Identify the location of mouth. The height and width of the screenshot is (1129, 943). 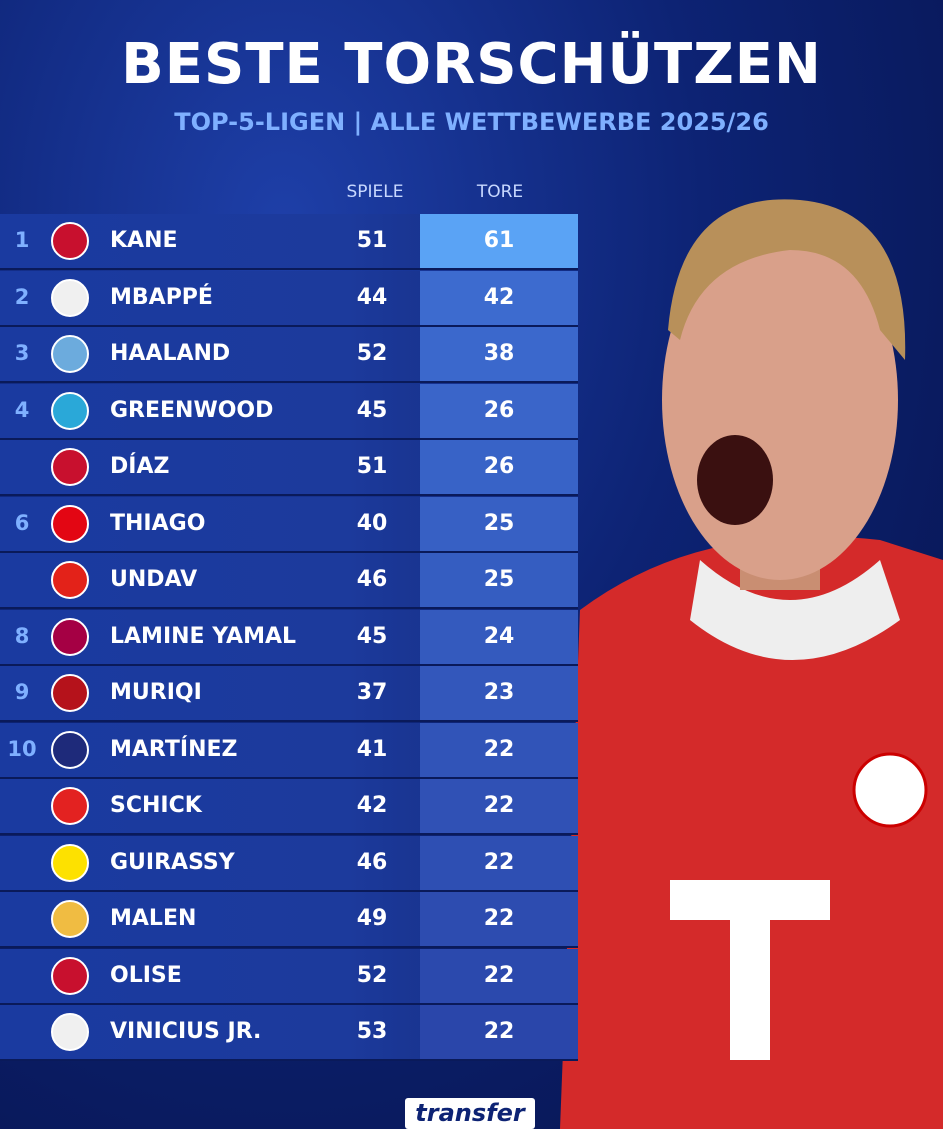
(735, 480).